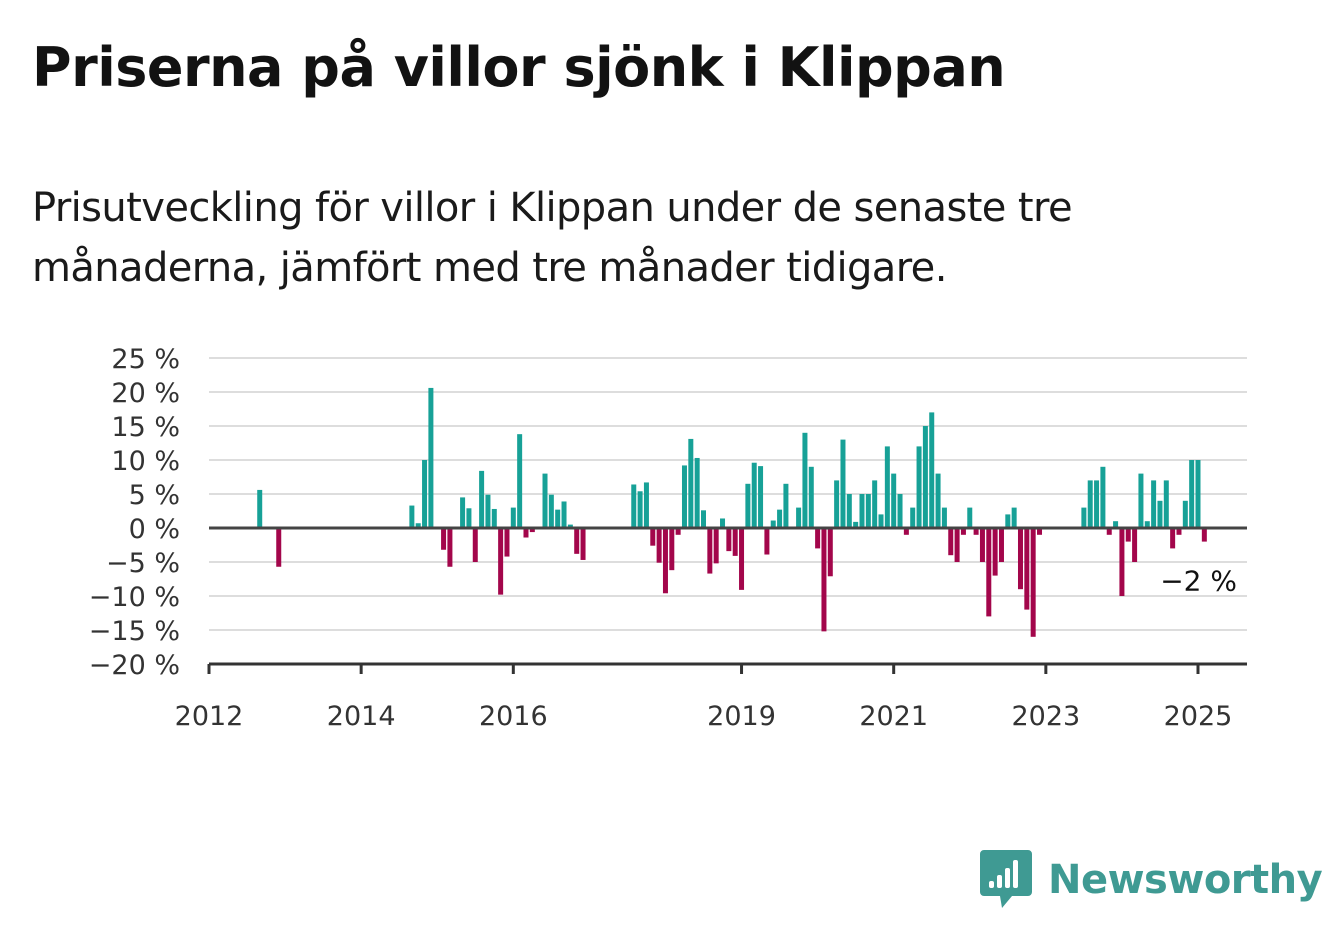 The image size is (1322, 939). Describe the element at coordinates (741, 716) in the screenshot. I see `x-tick-label: 2019` at that location.